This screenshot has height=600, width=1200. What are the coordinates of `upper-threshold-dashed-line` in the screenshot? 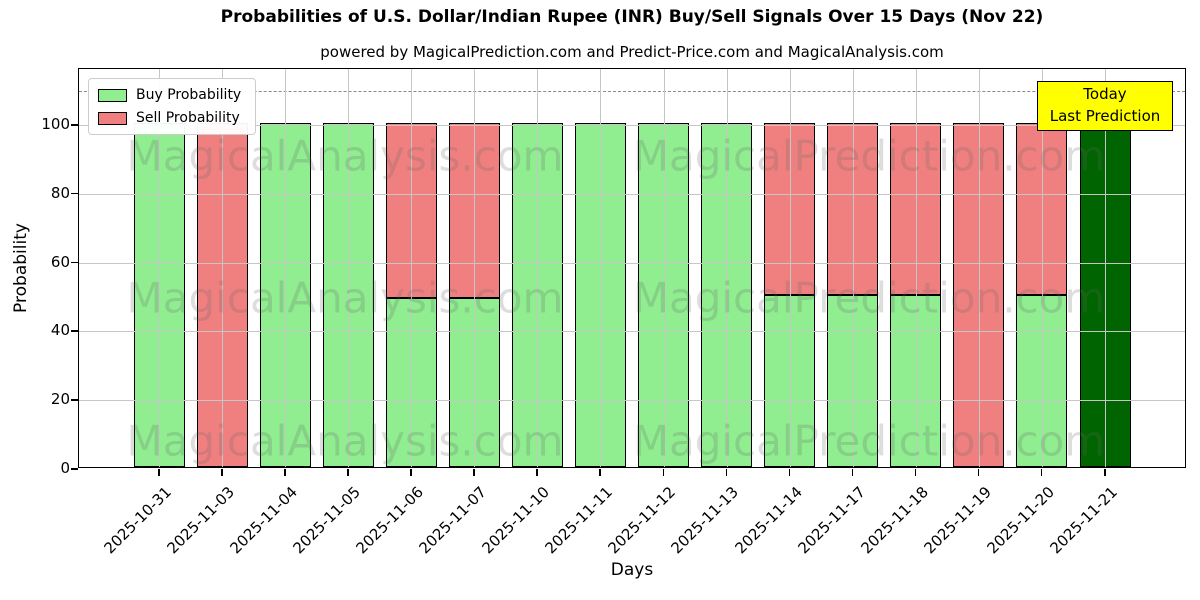 It's located at (632, 91).